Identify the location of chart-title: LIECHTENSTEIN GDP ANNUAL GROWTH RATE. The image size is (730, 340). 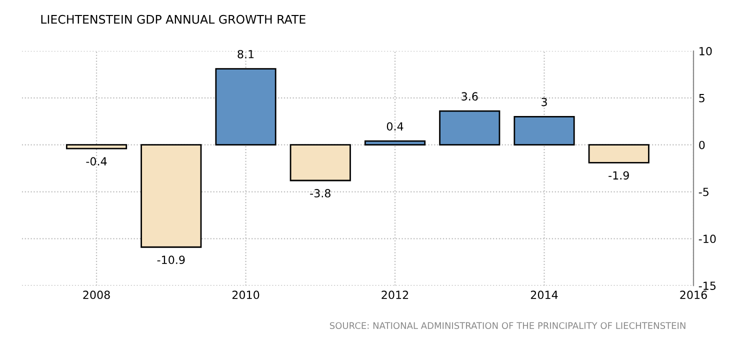
(173, 19).